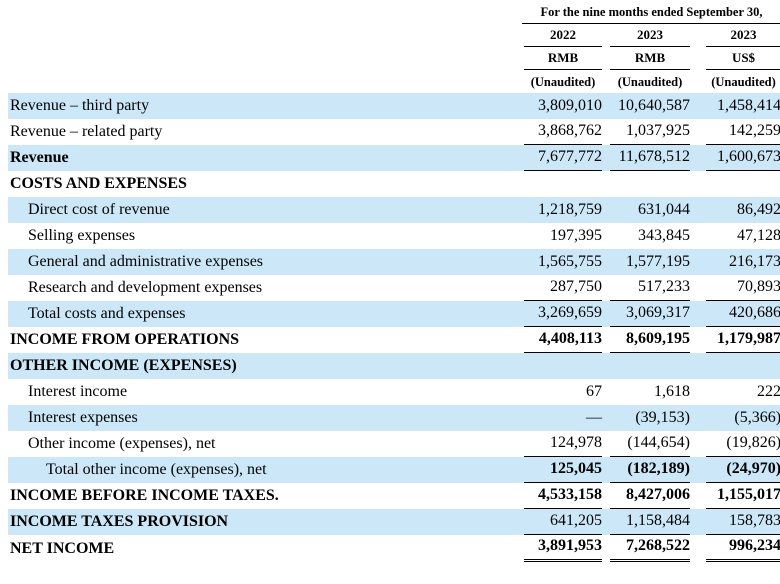 Image resolution: width=780 pixels, height=584 pixels. Describe the element at coordinates (119, 521) in the screenshot. I see `row-label: INCOME TAXES PROVISION` at that location.